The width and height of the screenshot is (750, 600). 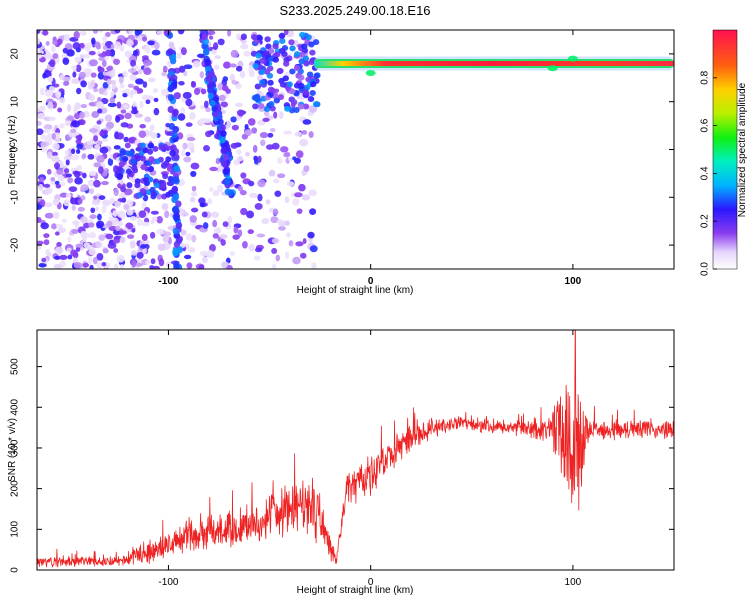 What do you see at coordinates (705, 269) in the screenshot?
I see `colorbar-tick-label: 0.0` at bounding box center [705, 269].